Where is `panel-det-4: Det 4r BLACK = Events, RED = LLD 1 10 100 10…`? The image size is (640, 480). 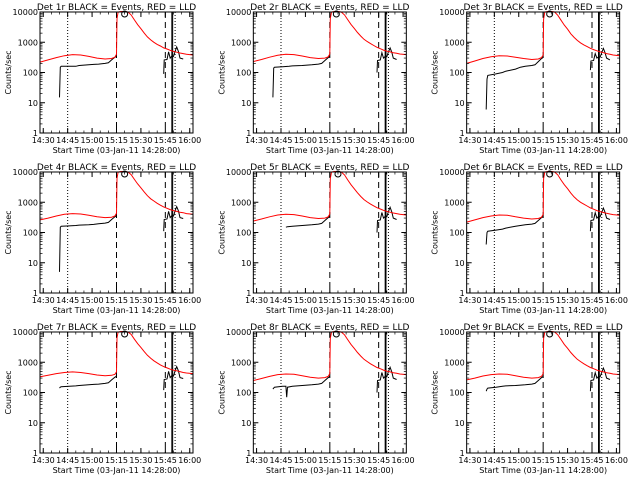
panel-det-4: Det 4r BLACK = Events, RED = LLD 1 10 100 10… is located at coordinates (102, 239).